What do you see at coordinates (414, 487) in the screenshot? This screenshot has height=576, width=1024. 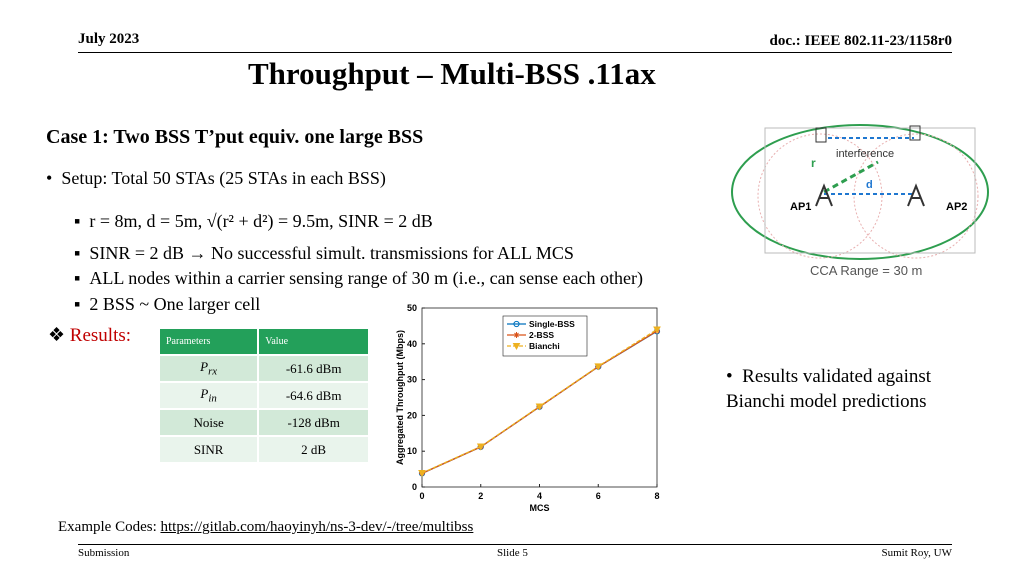 I see `y-tick-label: 0` at bounding box center [414, 487].